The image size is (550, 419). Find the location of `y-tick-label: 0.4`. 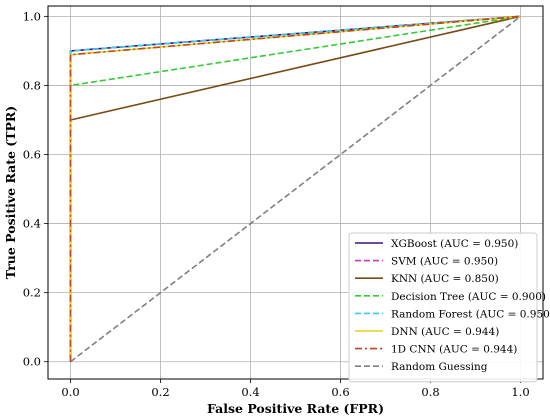

y-tick-label: 0.4 is located at coordinates (32, 224).